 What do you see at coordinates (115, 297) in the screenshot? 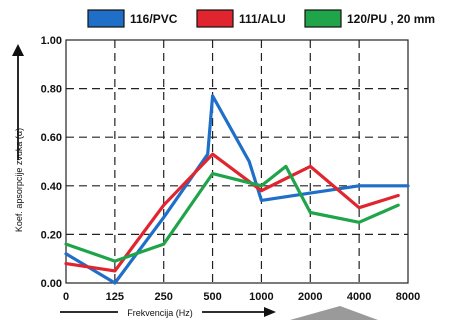
I see `x-tick-label: 125` at bounding box center [115, 297].